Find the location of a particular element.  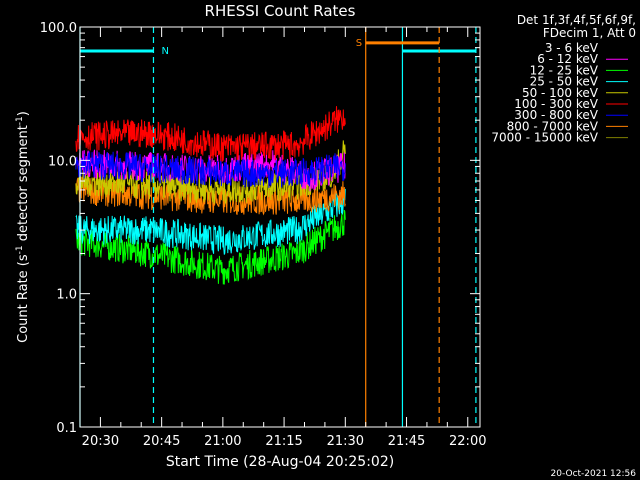

legend-label: 12 - 25 keV is located at coordinates (564, 70).